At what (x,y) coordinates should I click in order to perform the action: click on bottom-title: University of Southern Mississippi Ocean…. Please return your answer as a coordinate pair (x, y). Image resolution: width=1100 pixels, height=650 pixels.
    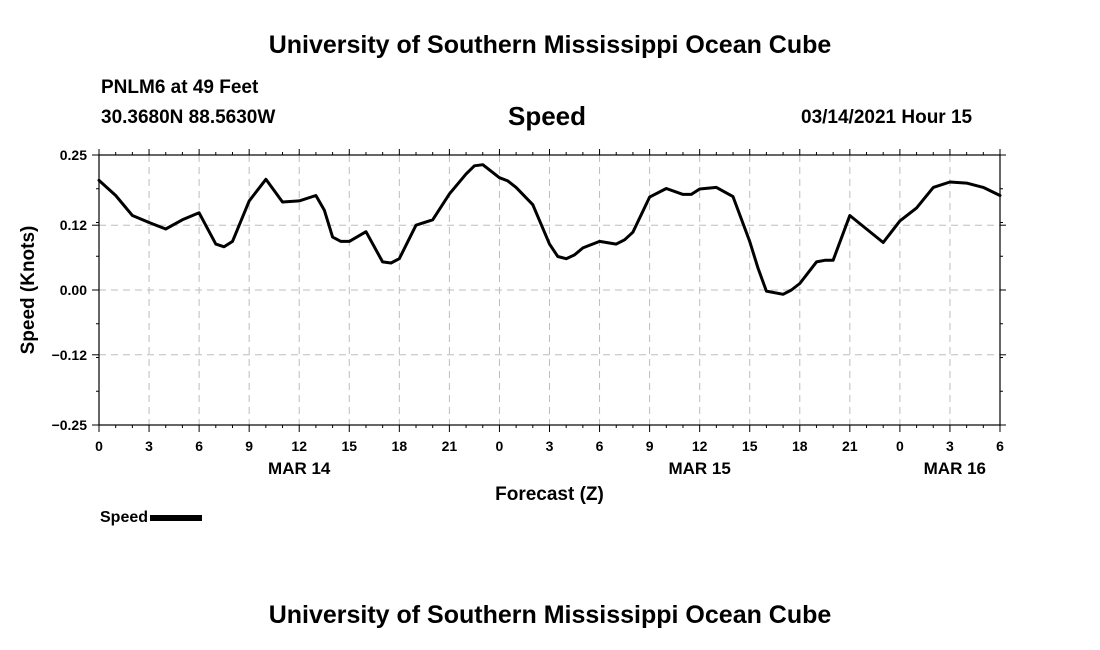
    Looking at the image, I should click on (550, 615).